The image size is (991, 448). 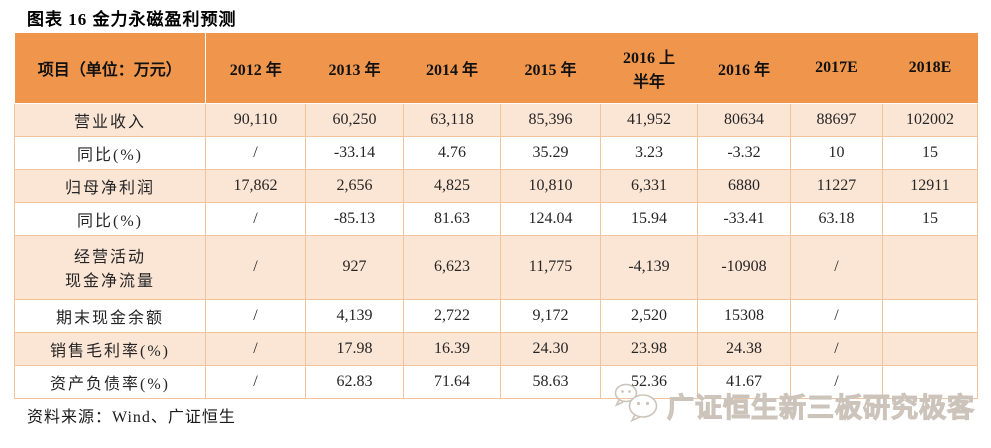 I want to click on figure-title: 图表 16 金力永磁盈利预测, so click(x=132, y=19).